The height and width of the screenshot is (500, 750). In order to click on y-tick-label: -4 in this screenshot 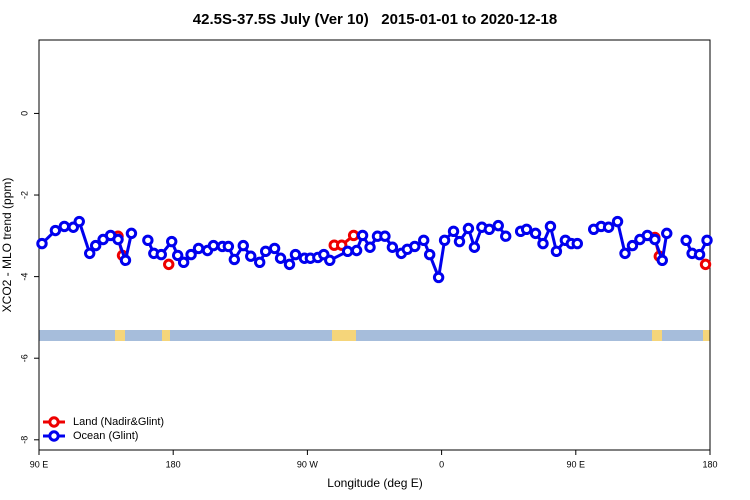, I will do `click(24, 277)`.